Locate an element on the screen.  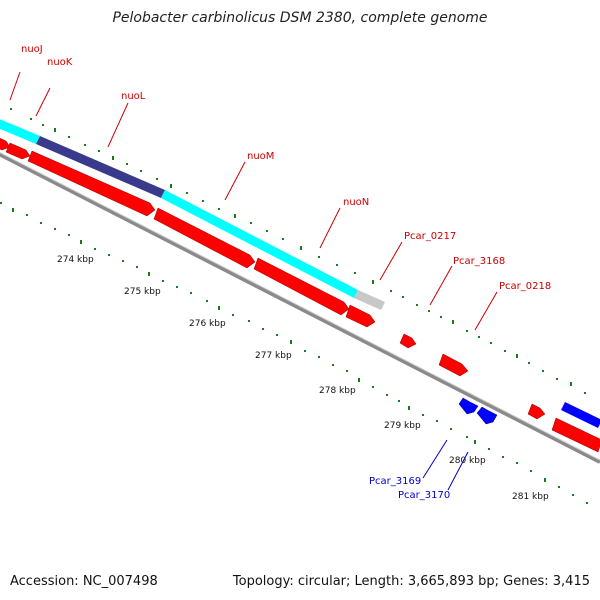
gene-label-nuoK: nuoK is located at coordinates (60, 62).